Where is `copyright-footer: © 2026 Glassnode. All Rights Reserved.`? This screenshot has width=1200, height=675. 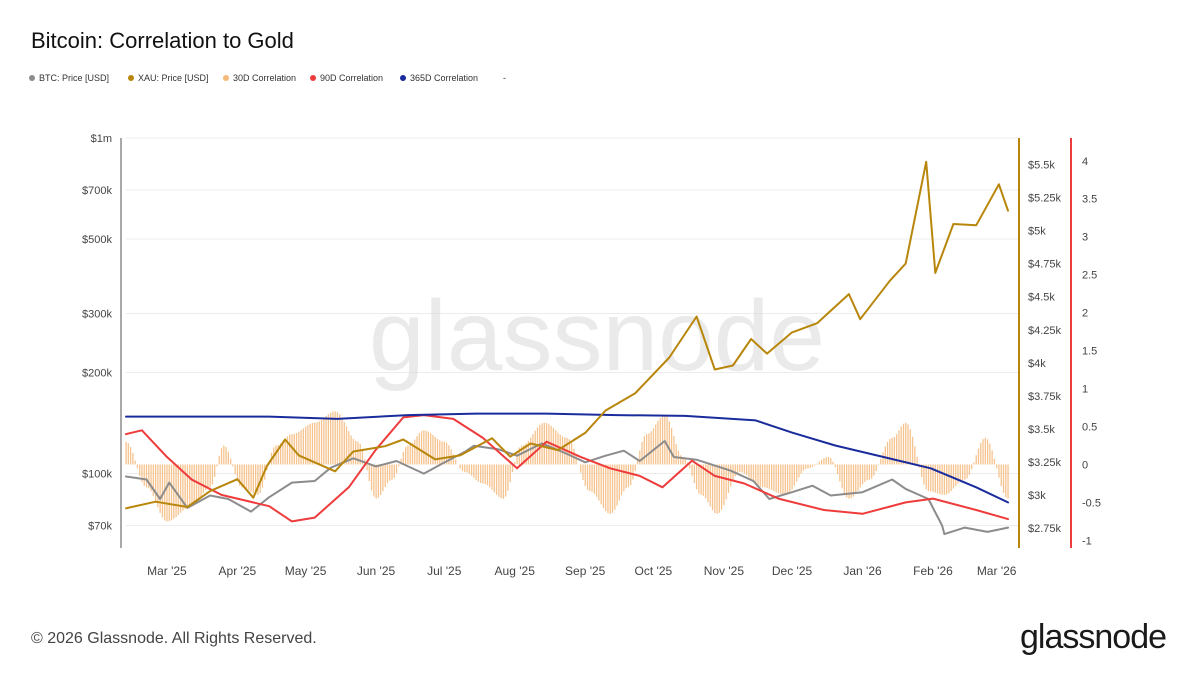 copyright-footer: © 2026 Glassnode. All Rights Reserved. is located at coordinates (174, 638).